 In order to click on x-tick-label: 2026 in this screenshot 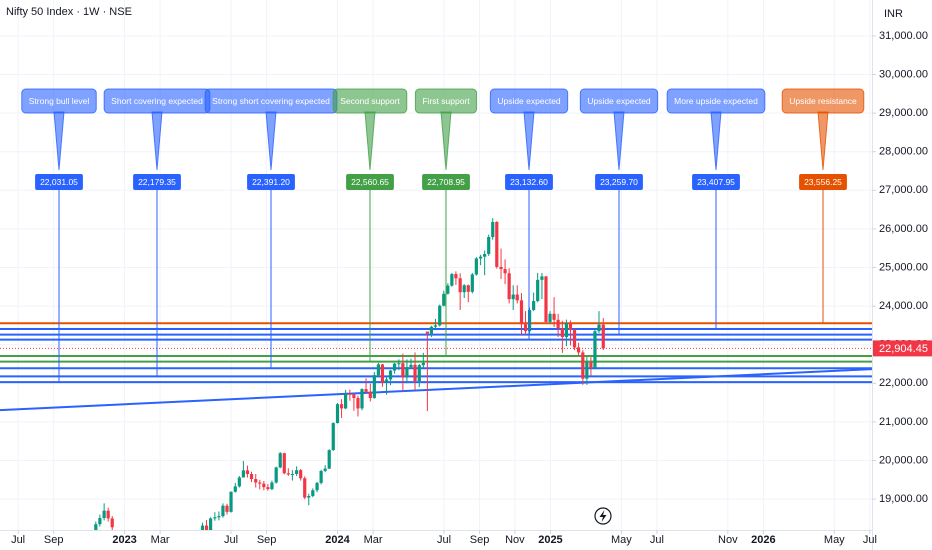, I will do `click(763, 540)`.